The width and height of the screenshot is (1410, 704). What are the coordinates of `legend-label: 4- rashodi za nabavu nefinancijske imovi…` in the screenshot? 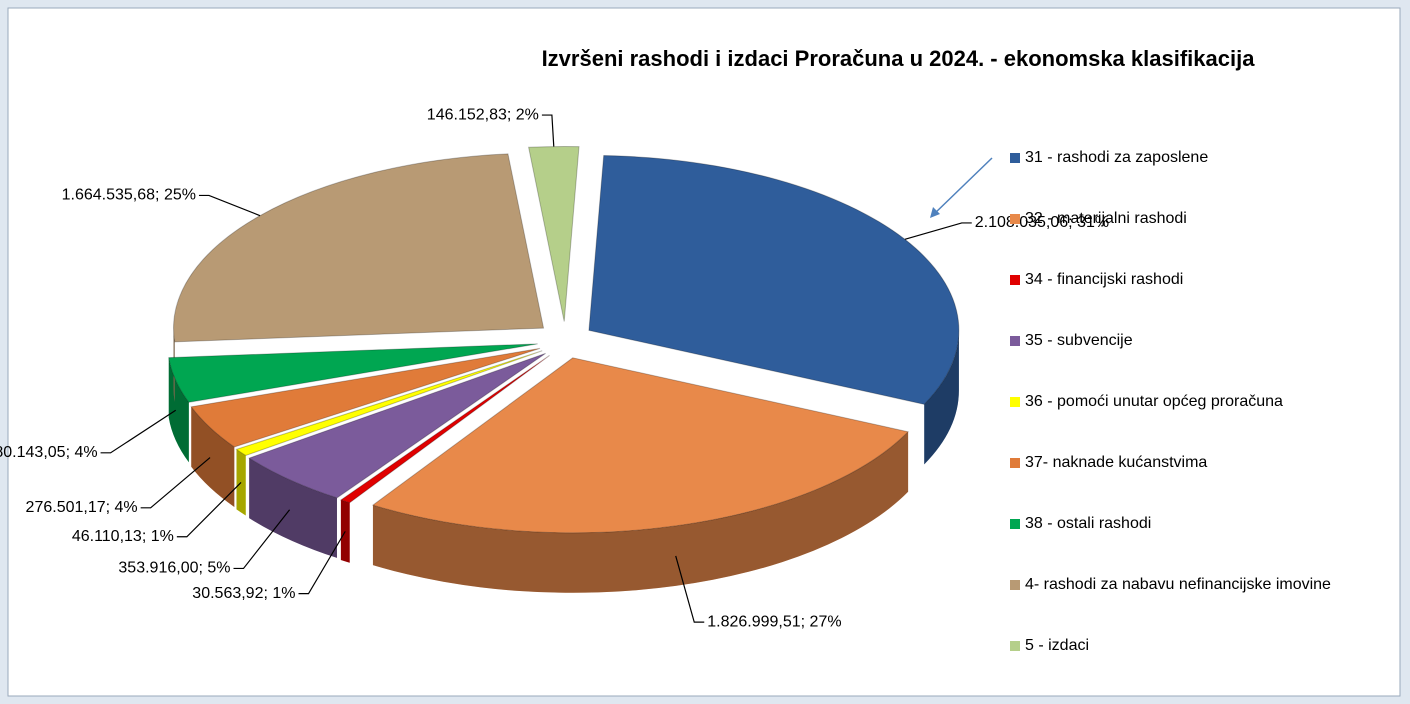 It's located at (1178, 584).